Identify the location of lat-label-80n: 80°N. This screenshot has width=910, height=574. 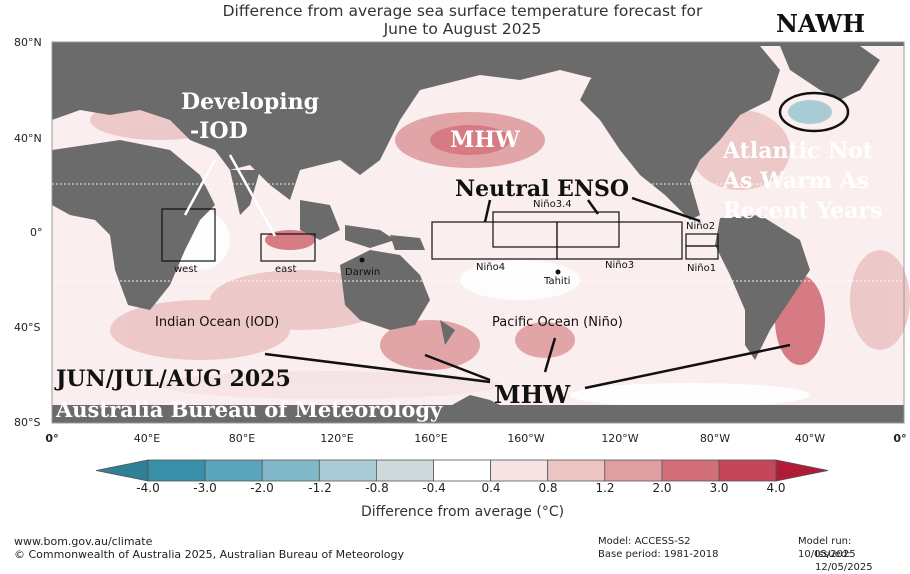
(28, 42).